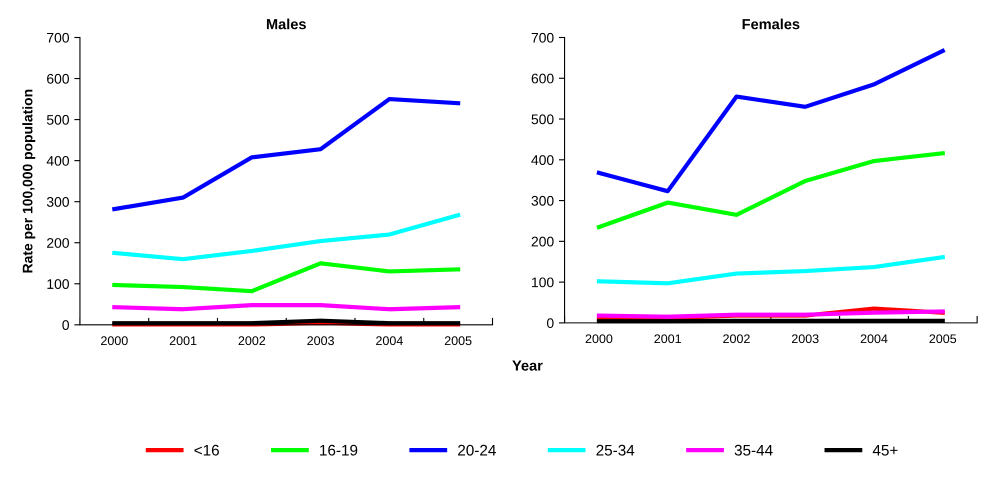 This screenshot has width=987, height=487. Describe the element at coordinates (339, 450) in the screenshot. I see `legend-label: 16-19` at that location.